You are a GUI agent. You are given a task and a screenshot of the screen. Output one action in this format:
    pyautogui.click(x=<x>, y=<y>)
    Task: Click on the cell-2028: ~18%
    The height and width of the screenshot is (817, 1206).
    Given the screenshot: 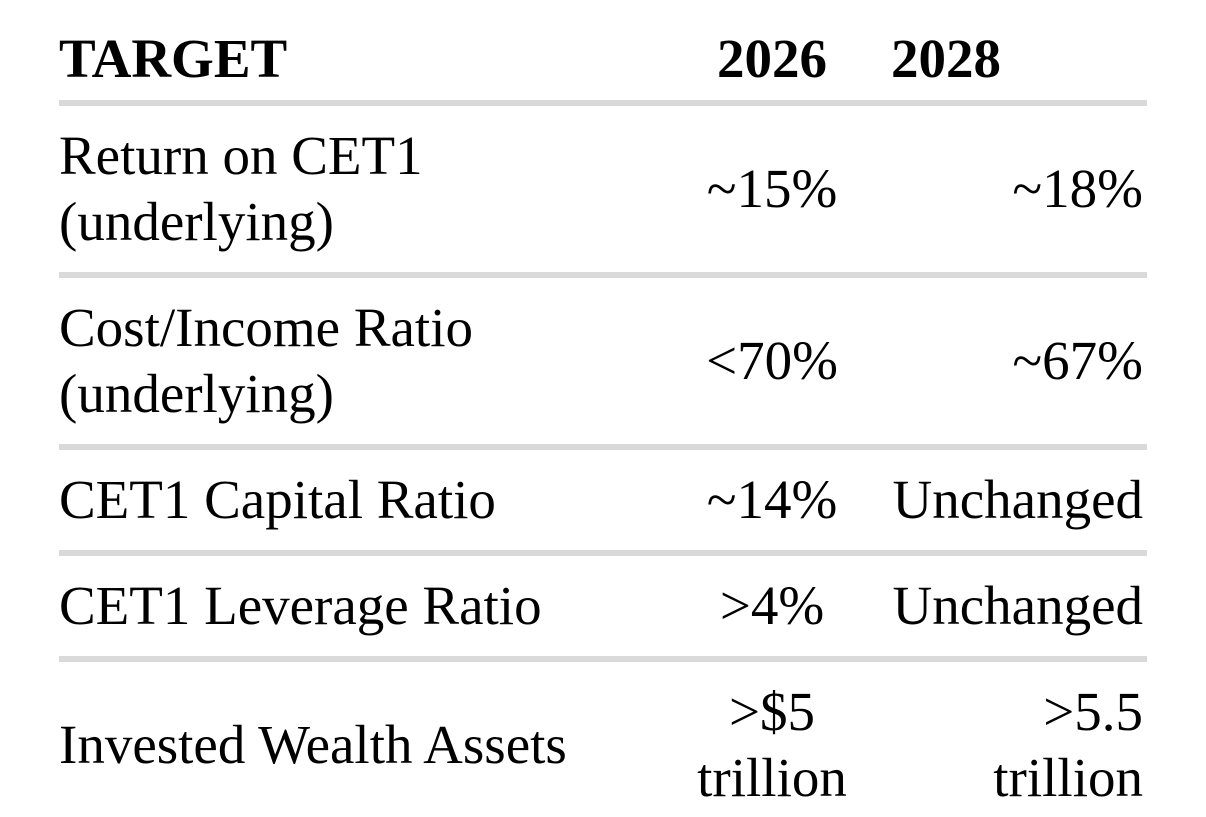 What is the action you would take?
    pyautogui.click(x=1019, y=190)
    